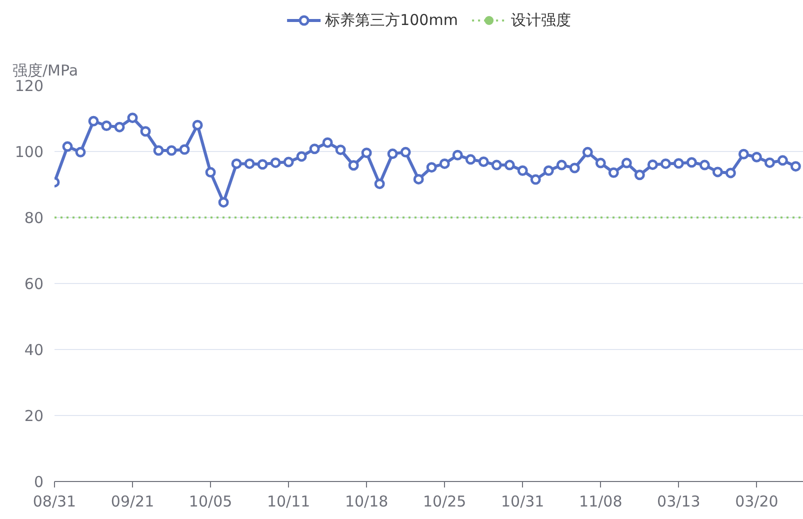 This screenshot has width=803, height=519. I want to click on x-tick-label: 10/25, so click(444, 501).